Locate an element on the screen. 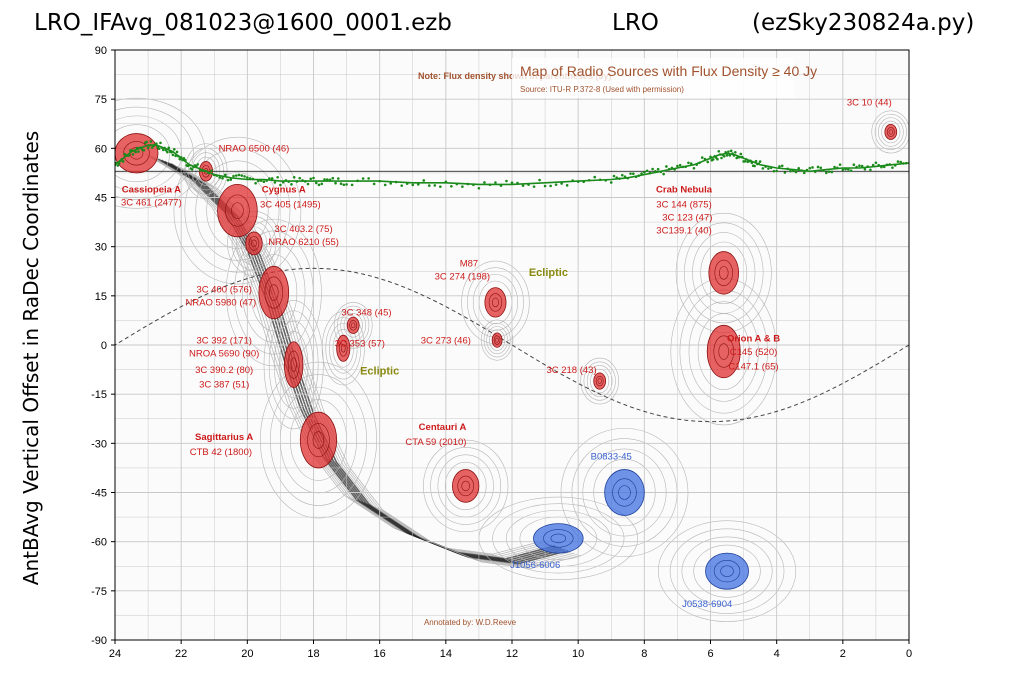  x-tick-label: 24 is located at coordinates (115, 654).